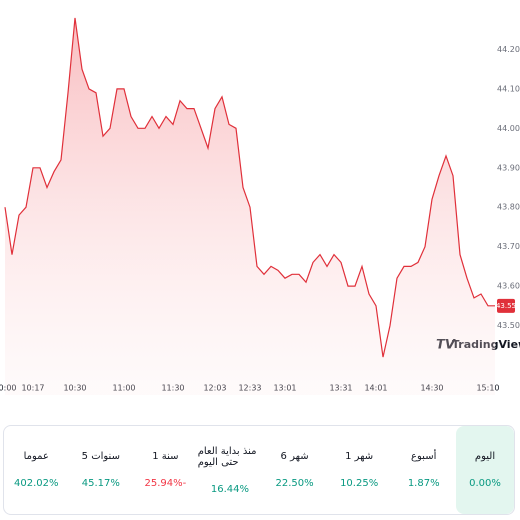 The height and width of the screenshot is (520, 520). What do you see at coordinates (230, 470) in the screenshot?
I see `performance-cell: منذ بداية العام حتى اليوم 16.44%` at bounding box center [230, 470].